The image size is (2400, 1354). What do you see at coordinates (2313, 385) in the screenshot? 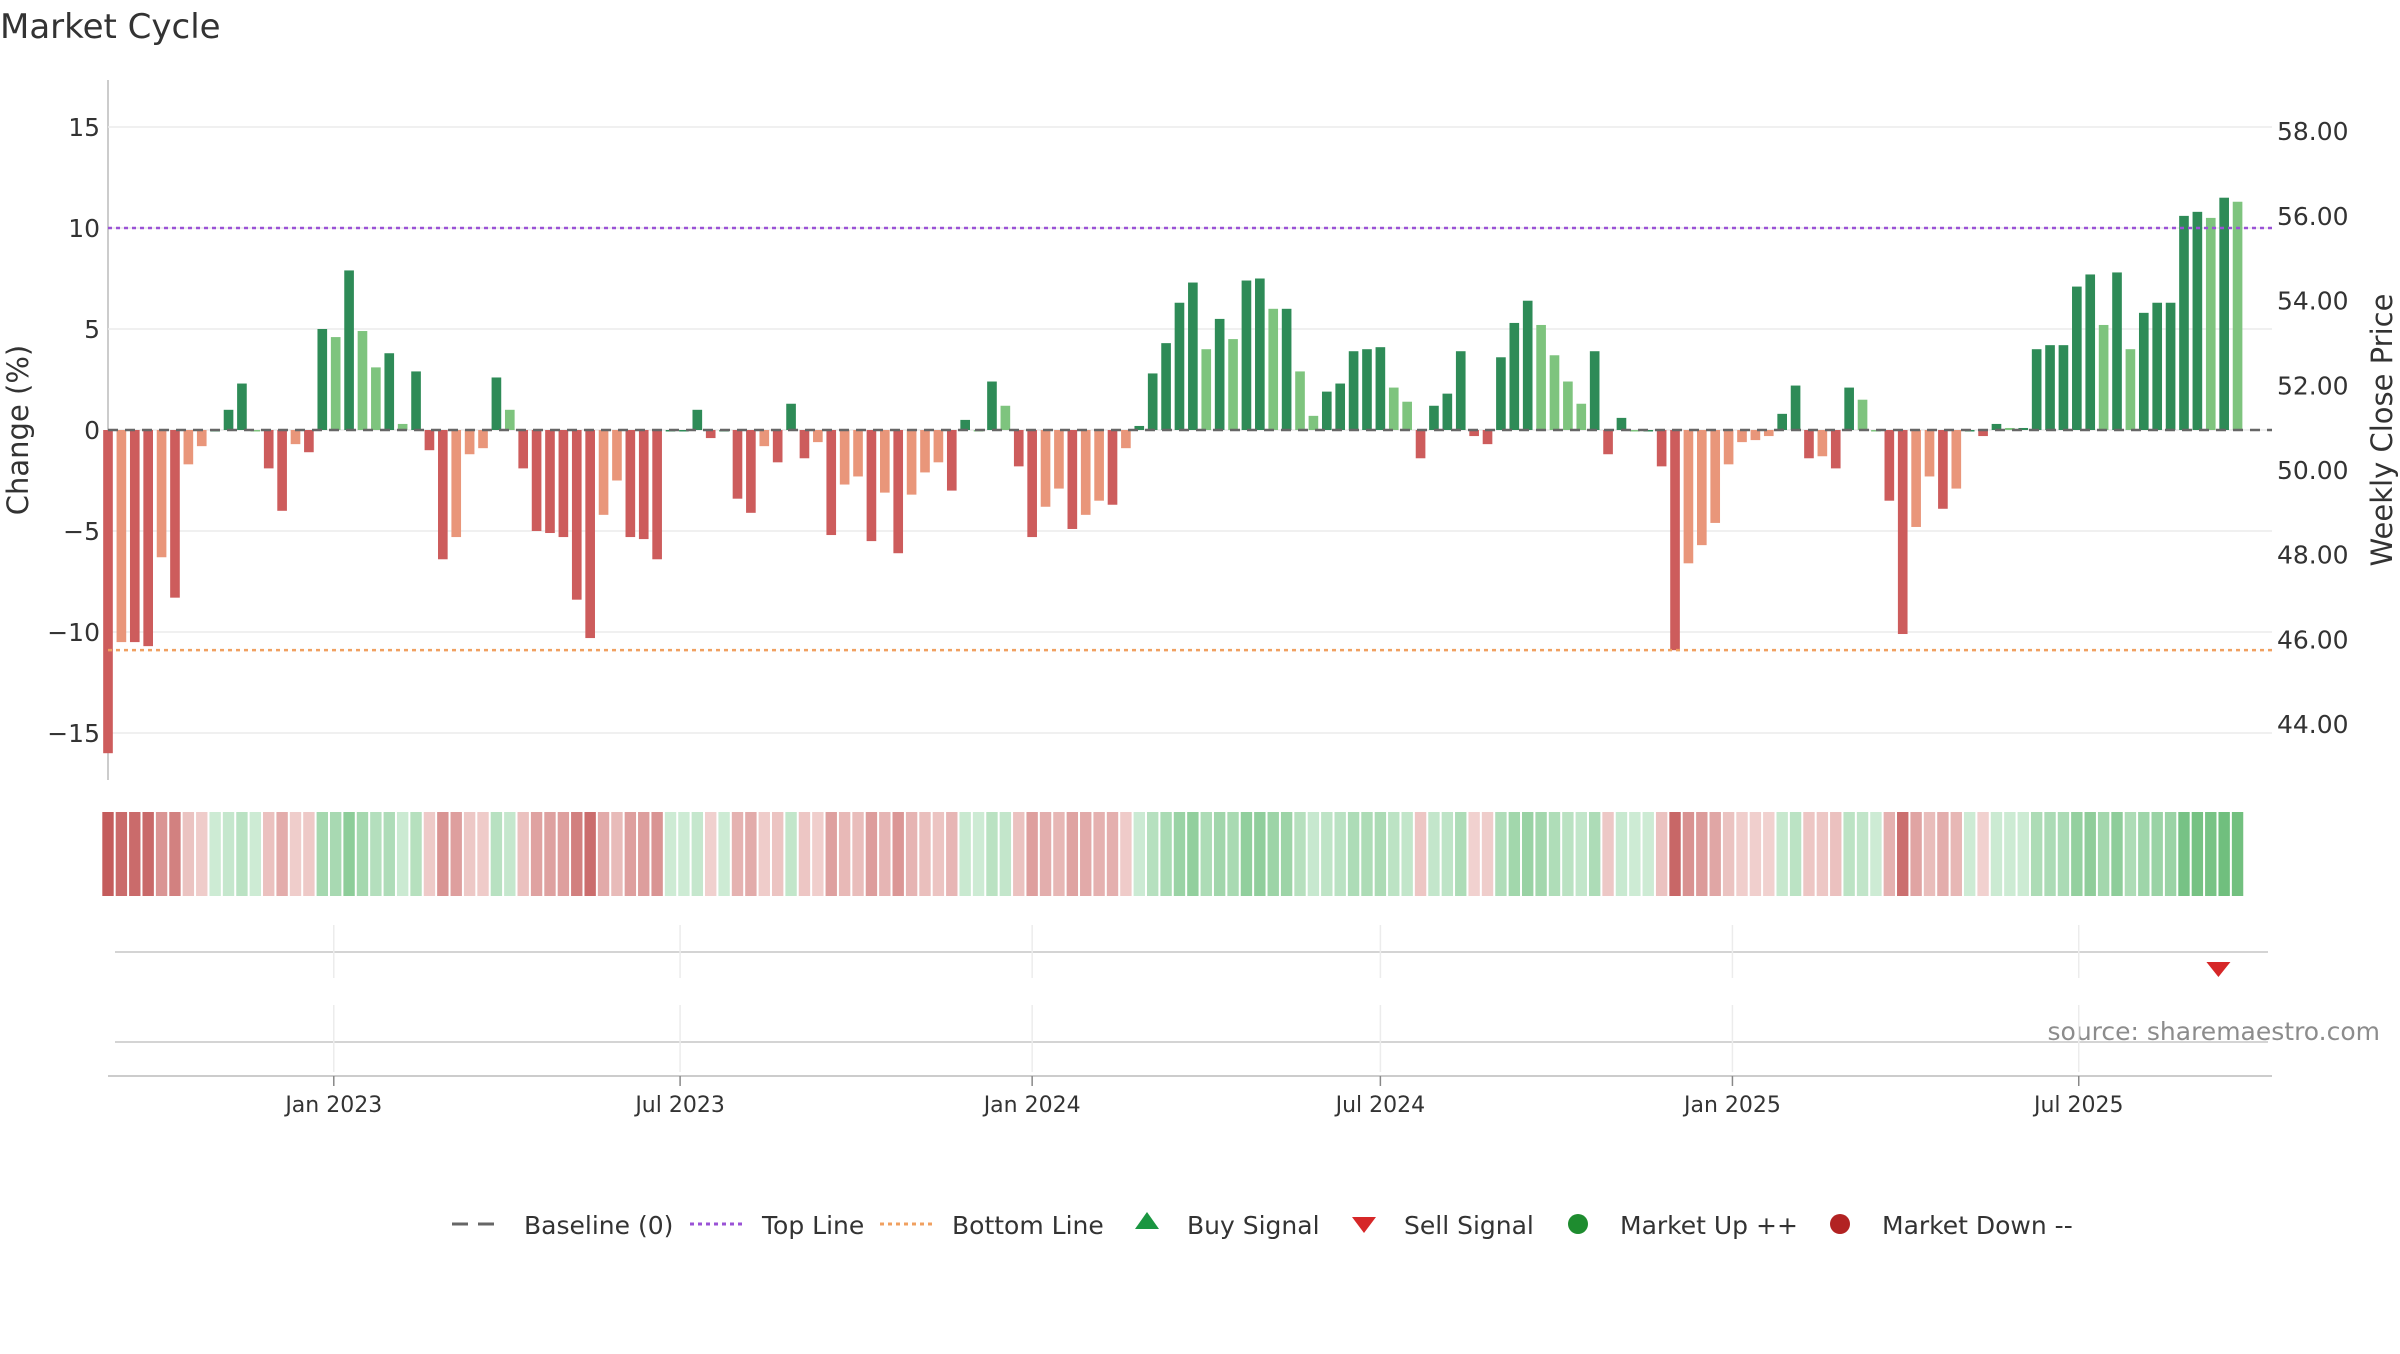
I see `y2-tick-label: 52.00` at bounding box center [2313, 385].